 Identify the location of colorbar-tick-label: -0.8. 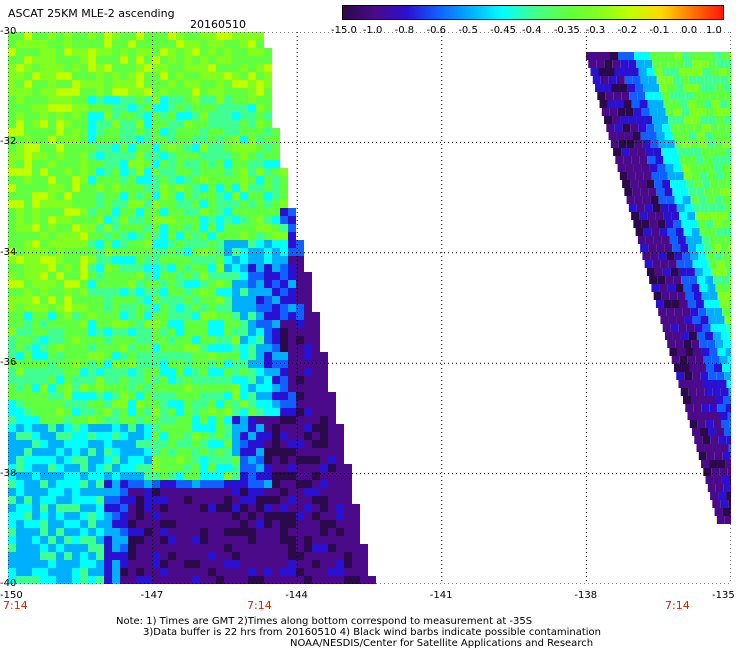
(404, 30).